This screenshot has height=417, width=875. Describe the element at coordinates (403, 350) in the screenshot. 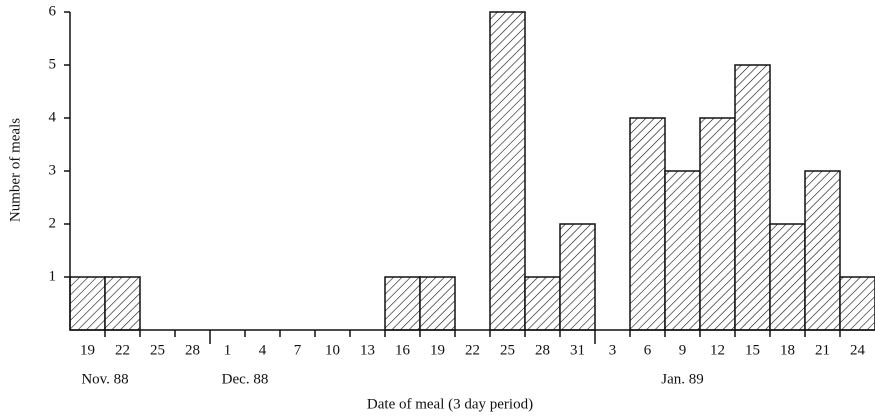

I see `x-tick-label: 16` at that location.